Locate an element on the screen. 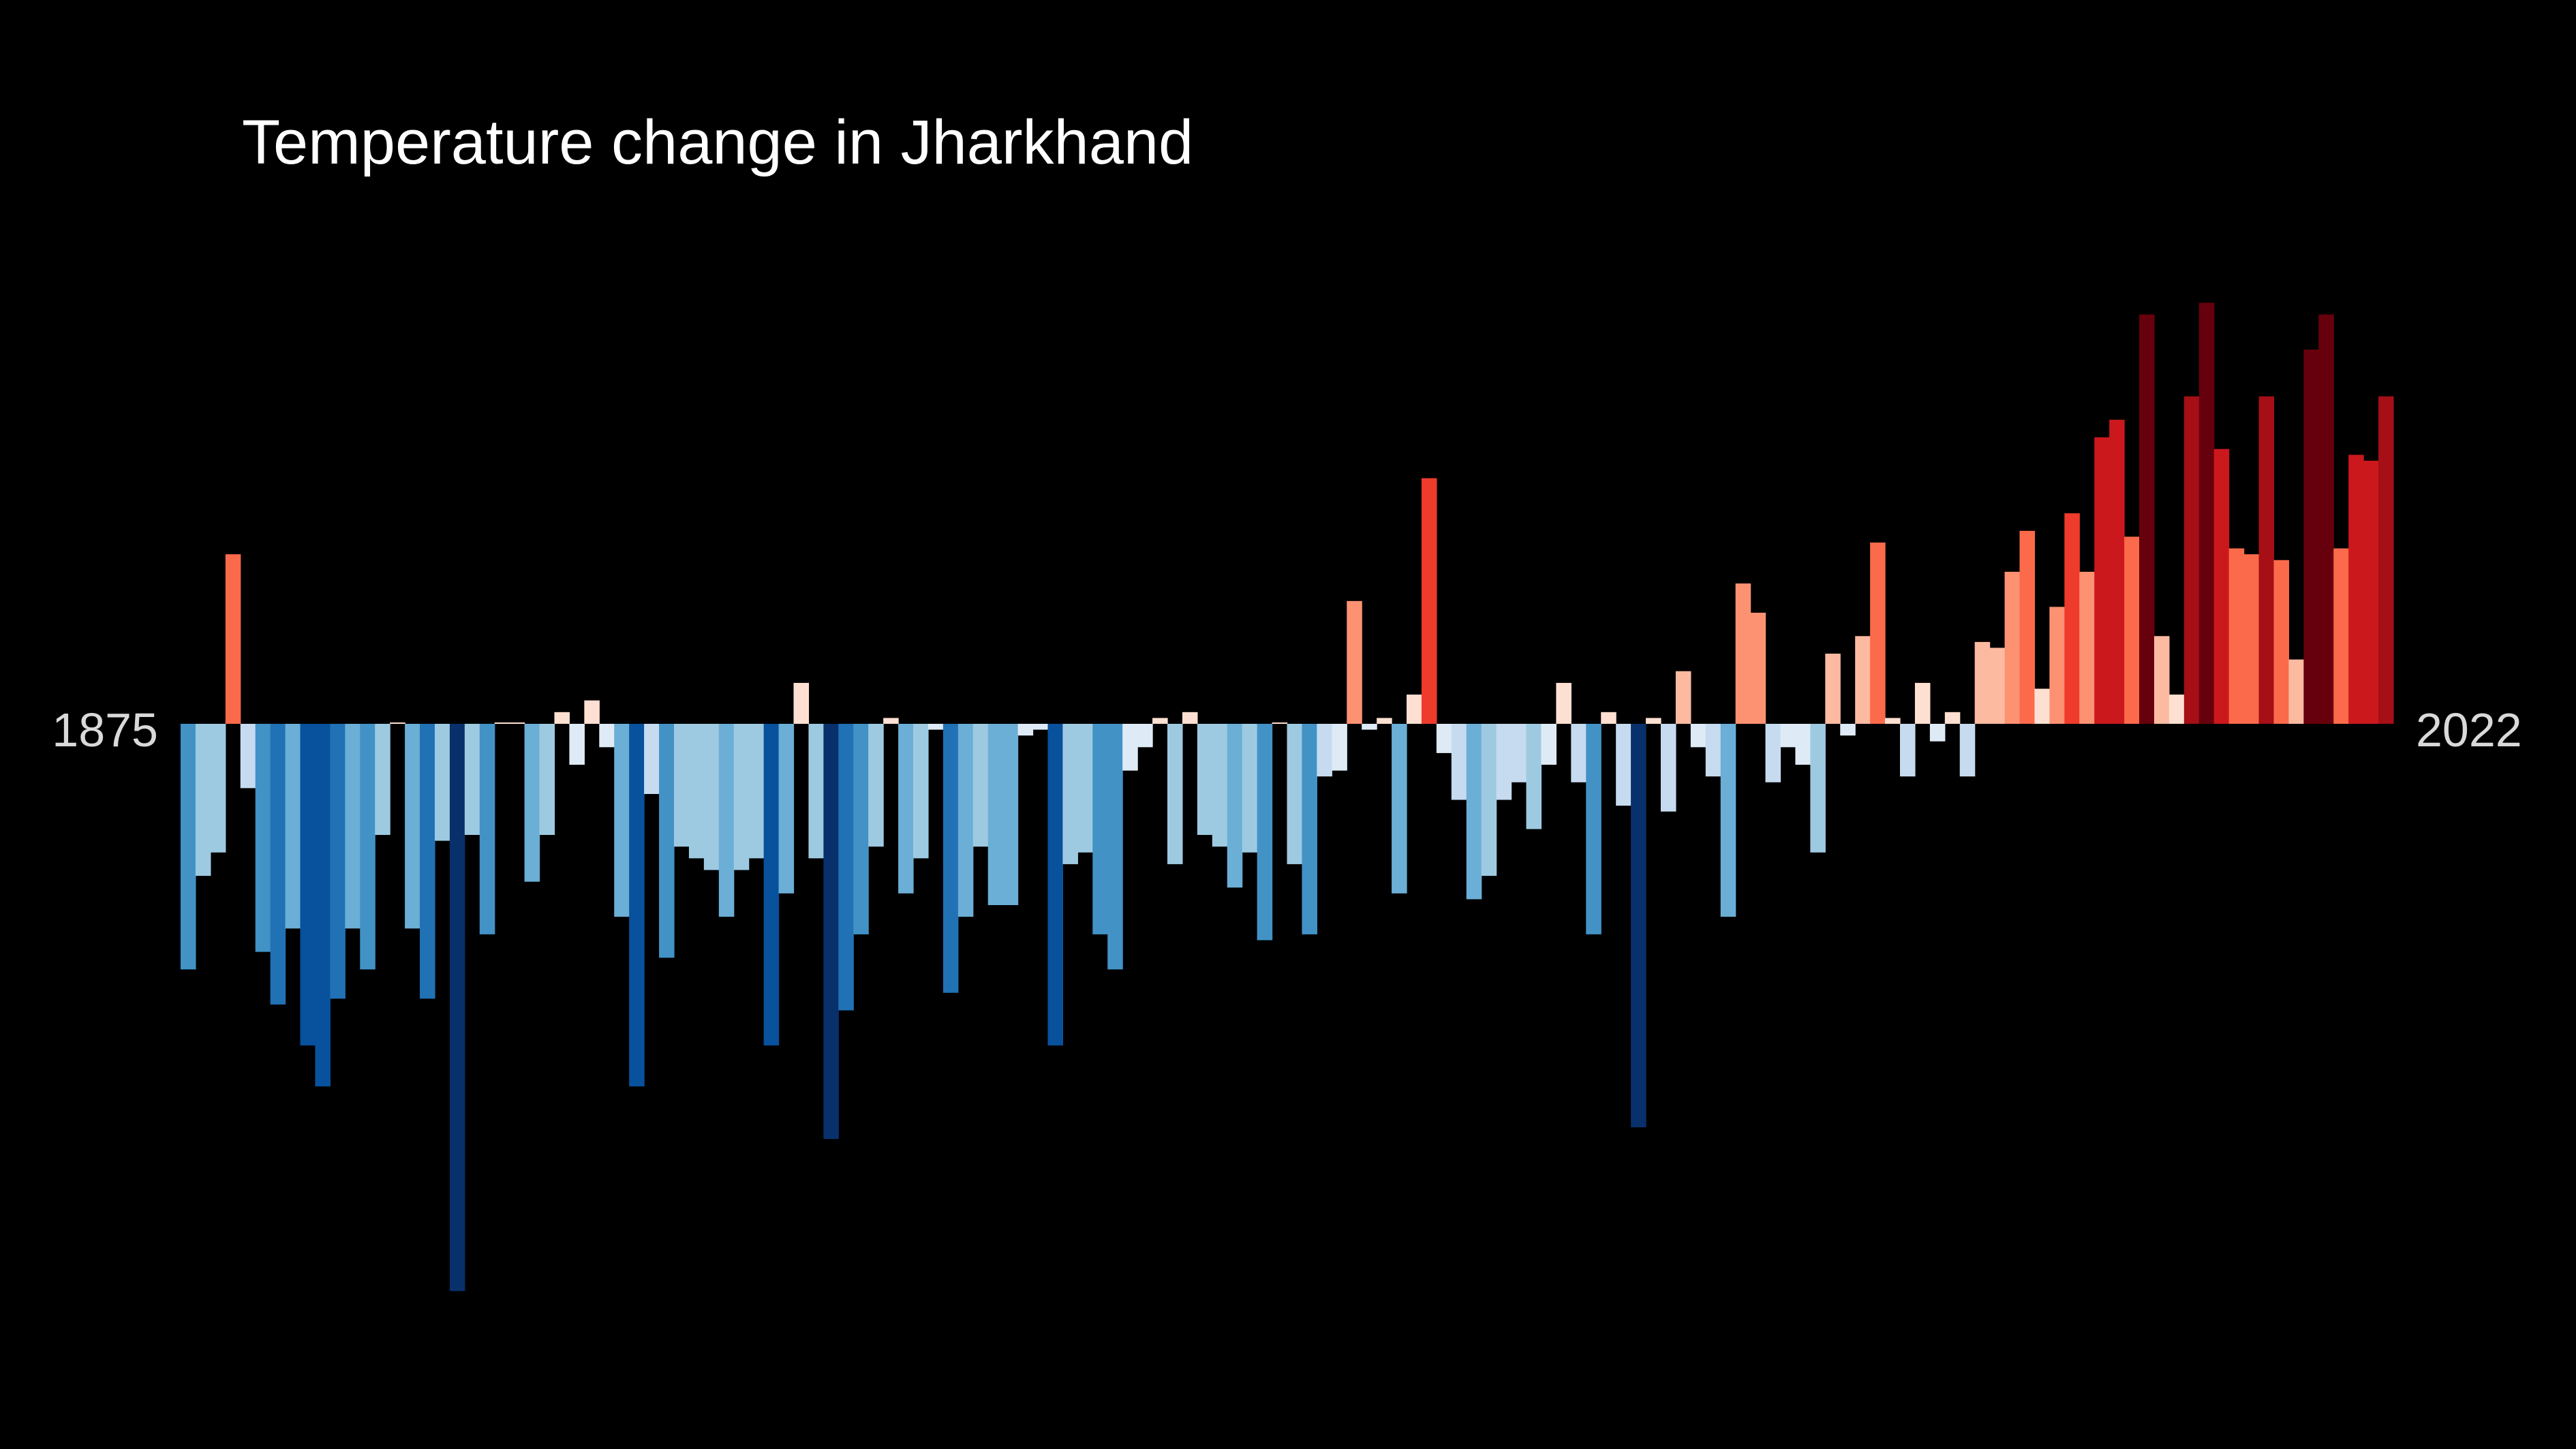 The image size is (2576, 1449). bar-1991 is located at coordinates (1923, 703).